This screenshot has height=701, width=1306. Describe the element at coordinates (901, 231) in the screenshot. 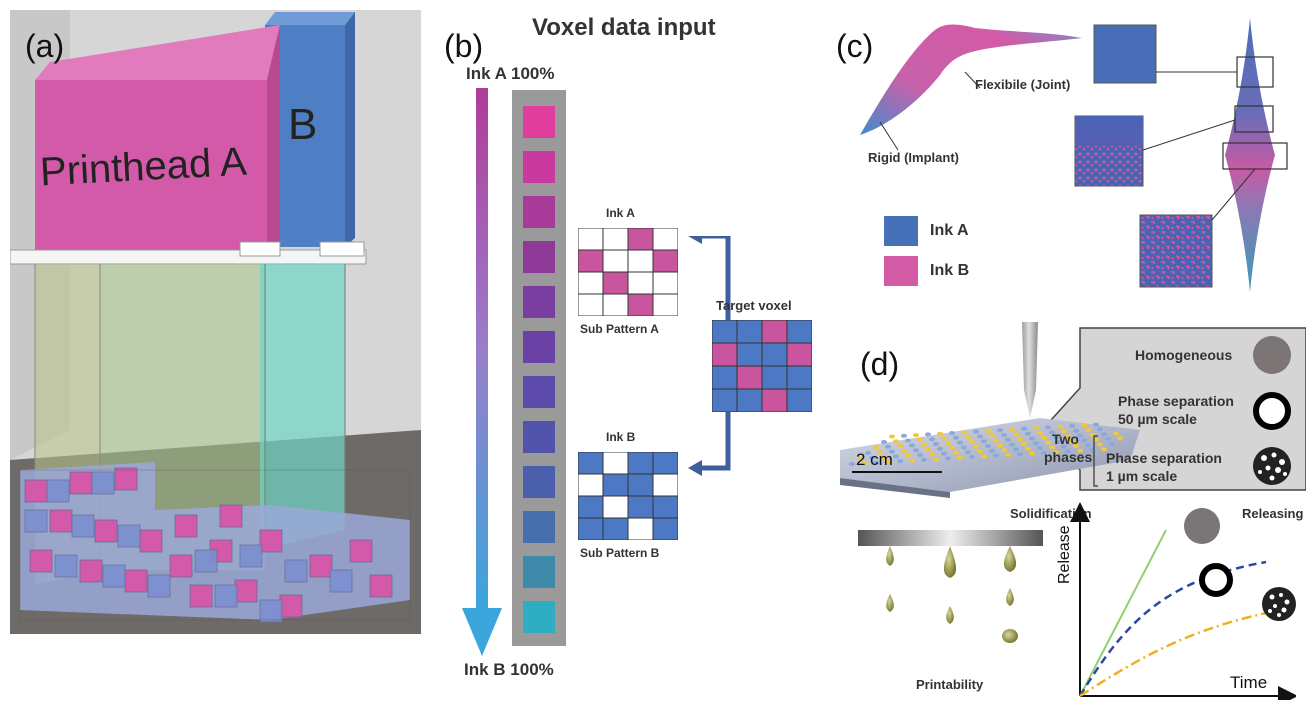

I see `legend-ink-a-swatch` at that location.